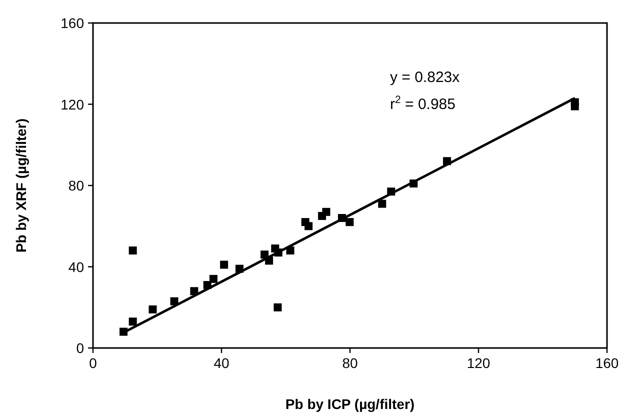 The height and width of the screenshot is (419, 624). I want to click on y-tick-label: 0, so click(80, 348).